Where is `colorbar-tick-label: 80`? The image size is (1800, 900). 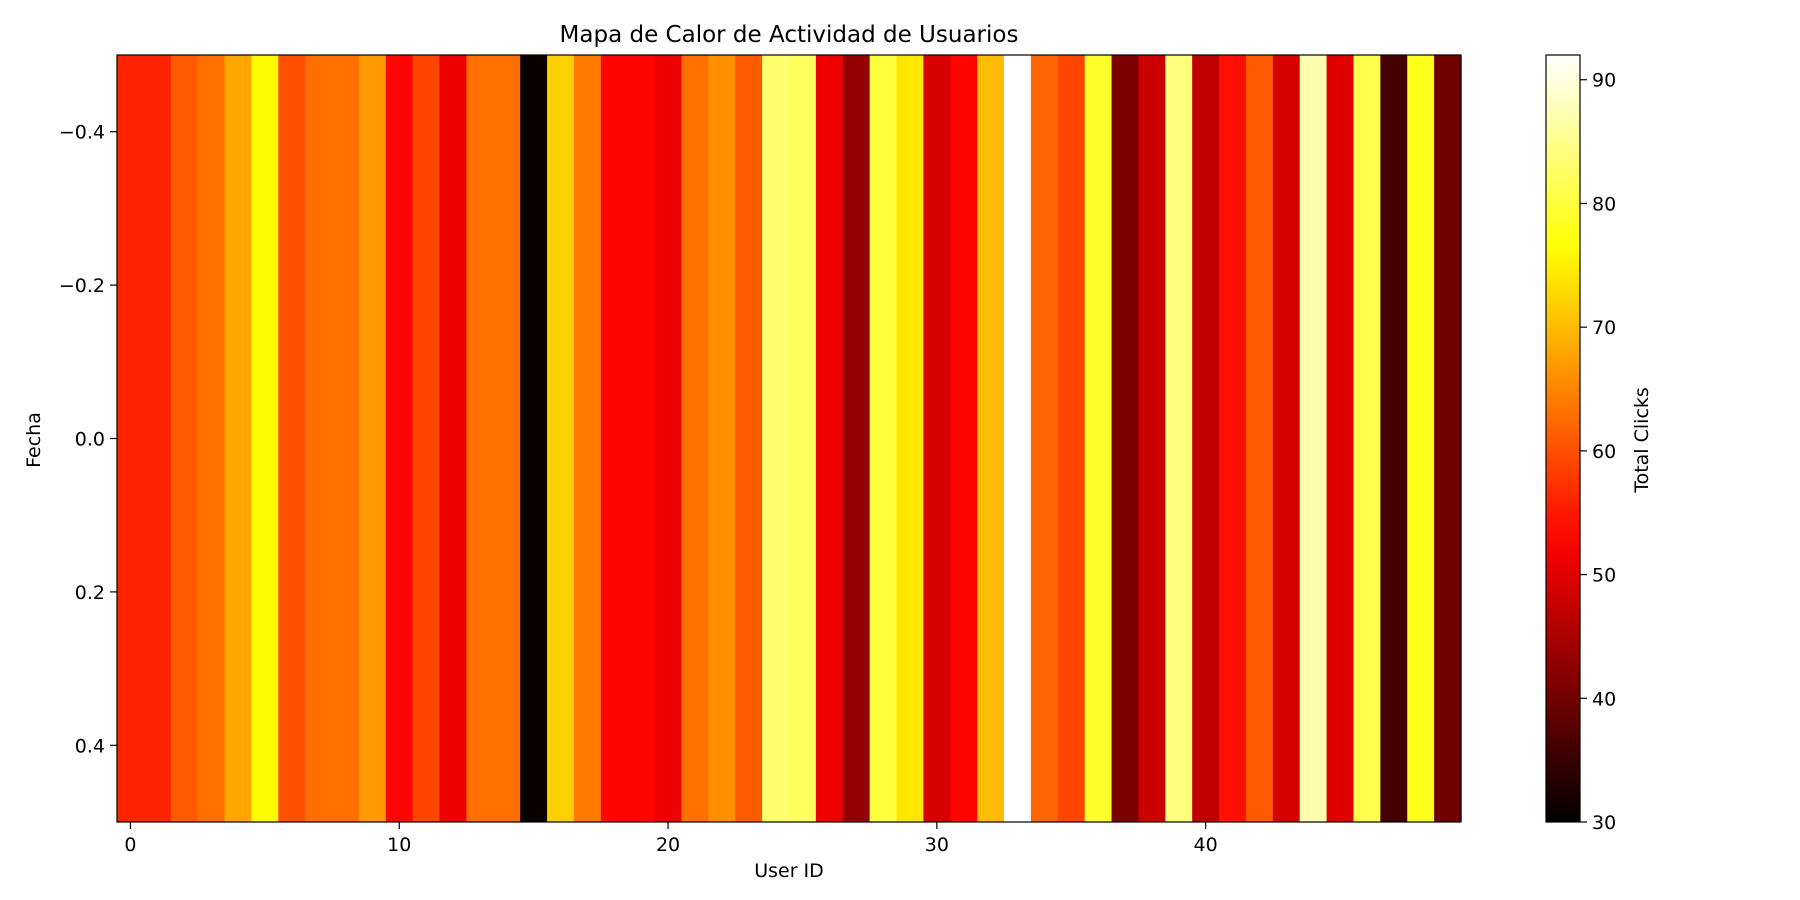
colorbar-tick-label: 80 is located at coordinates (1604, 204).